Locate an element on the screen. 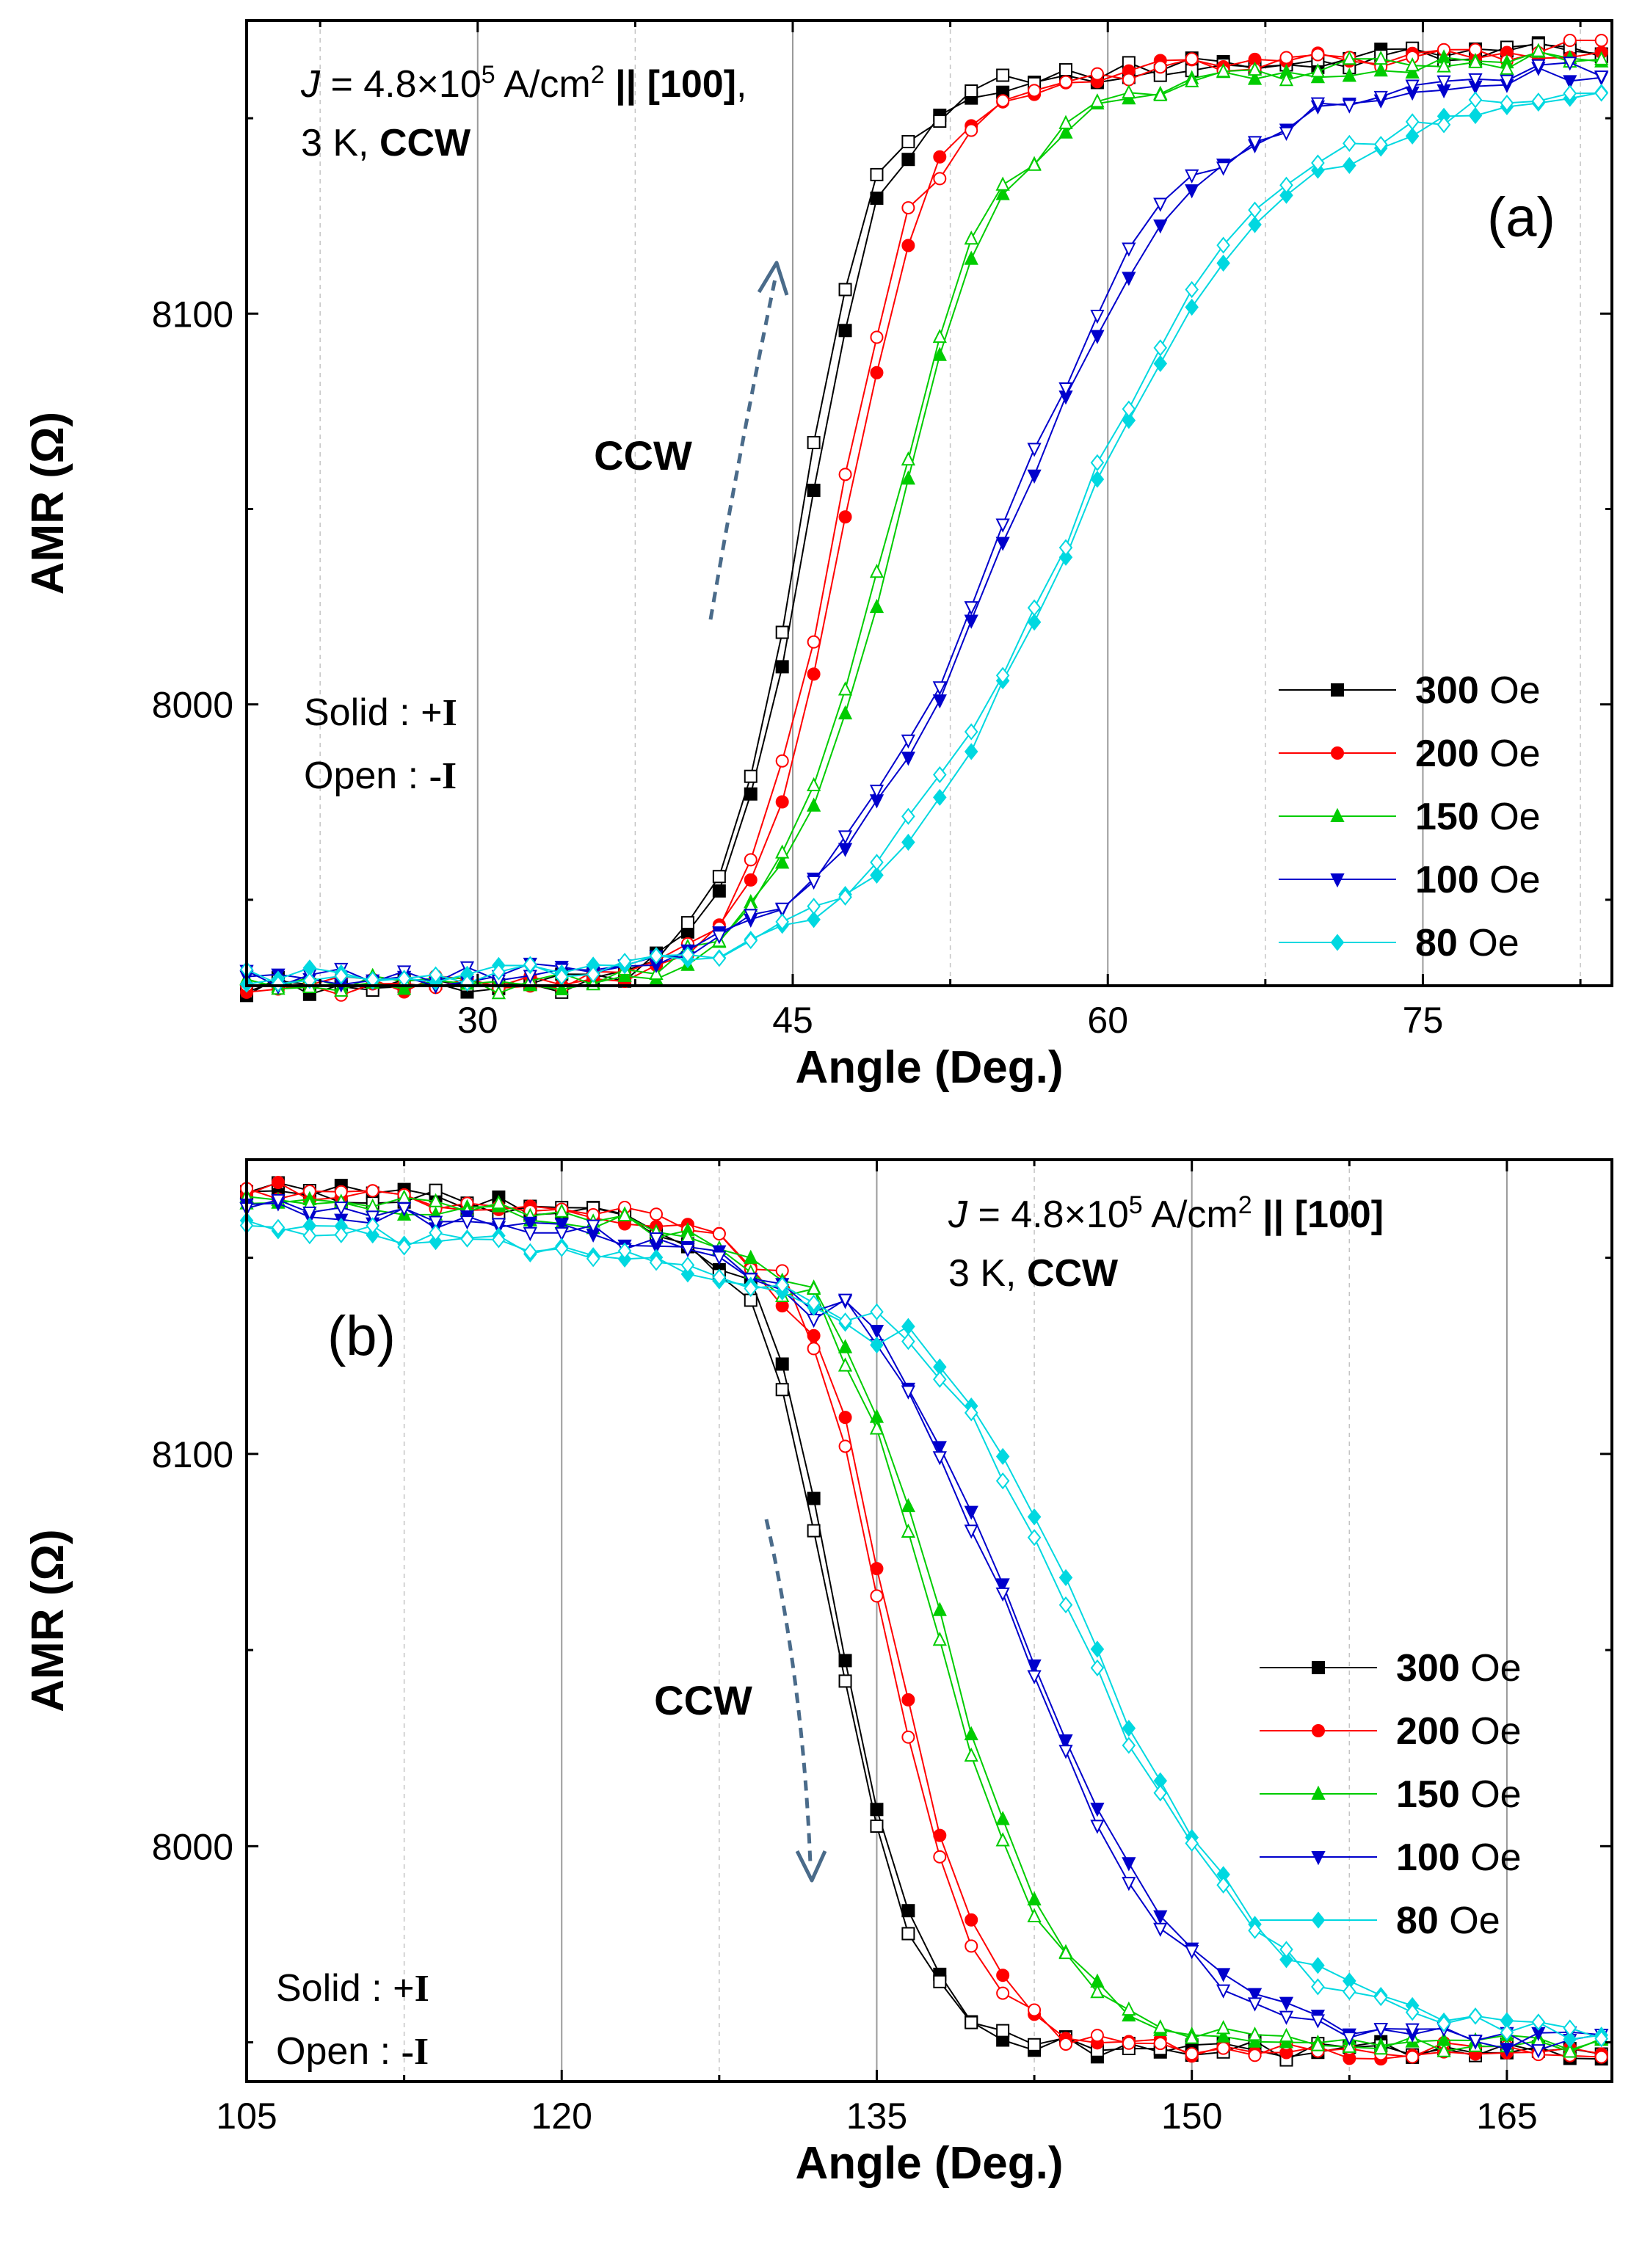 Image resolution: width=1631 pixels, height=2268 pixels. legend-entry-300-oe: 300 Oe is located at coordinates (1410, 690).